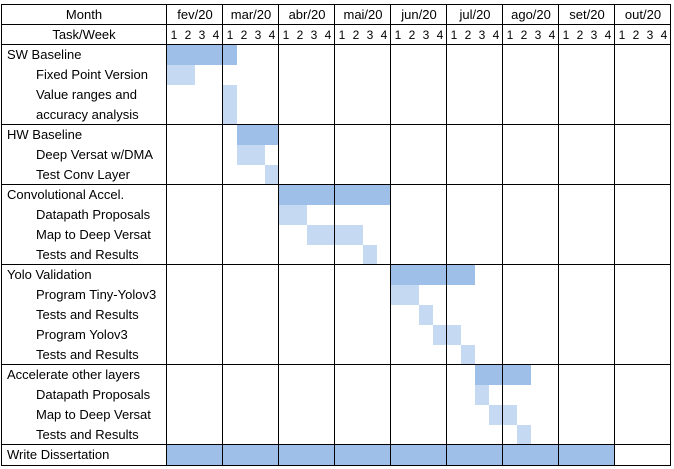  What do you see at coordinates (82, 334) in the screenshot?
I see `subtask-label: Program Yolov3` at bounding box center [82, 334].